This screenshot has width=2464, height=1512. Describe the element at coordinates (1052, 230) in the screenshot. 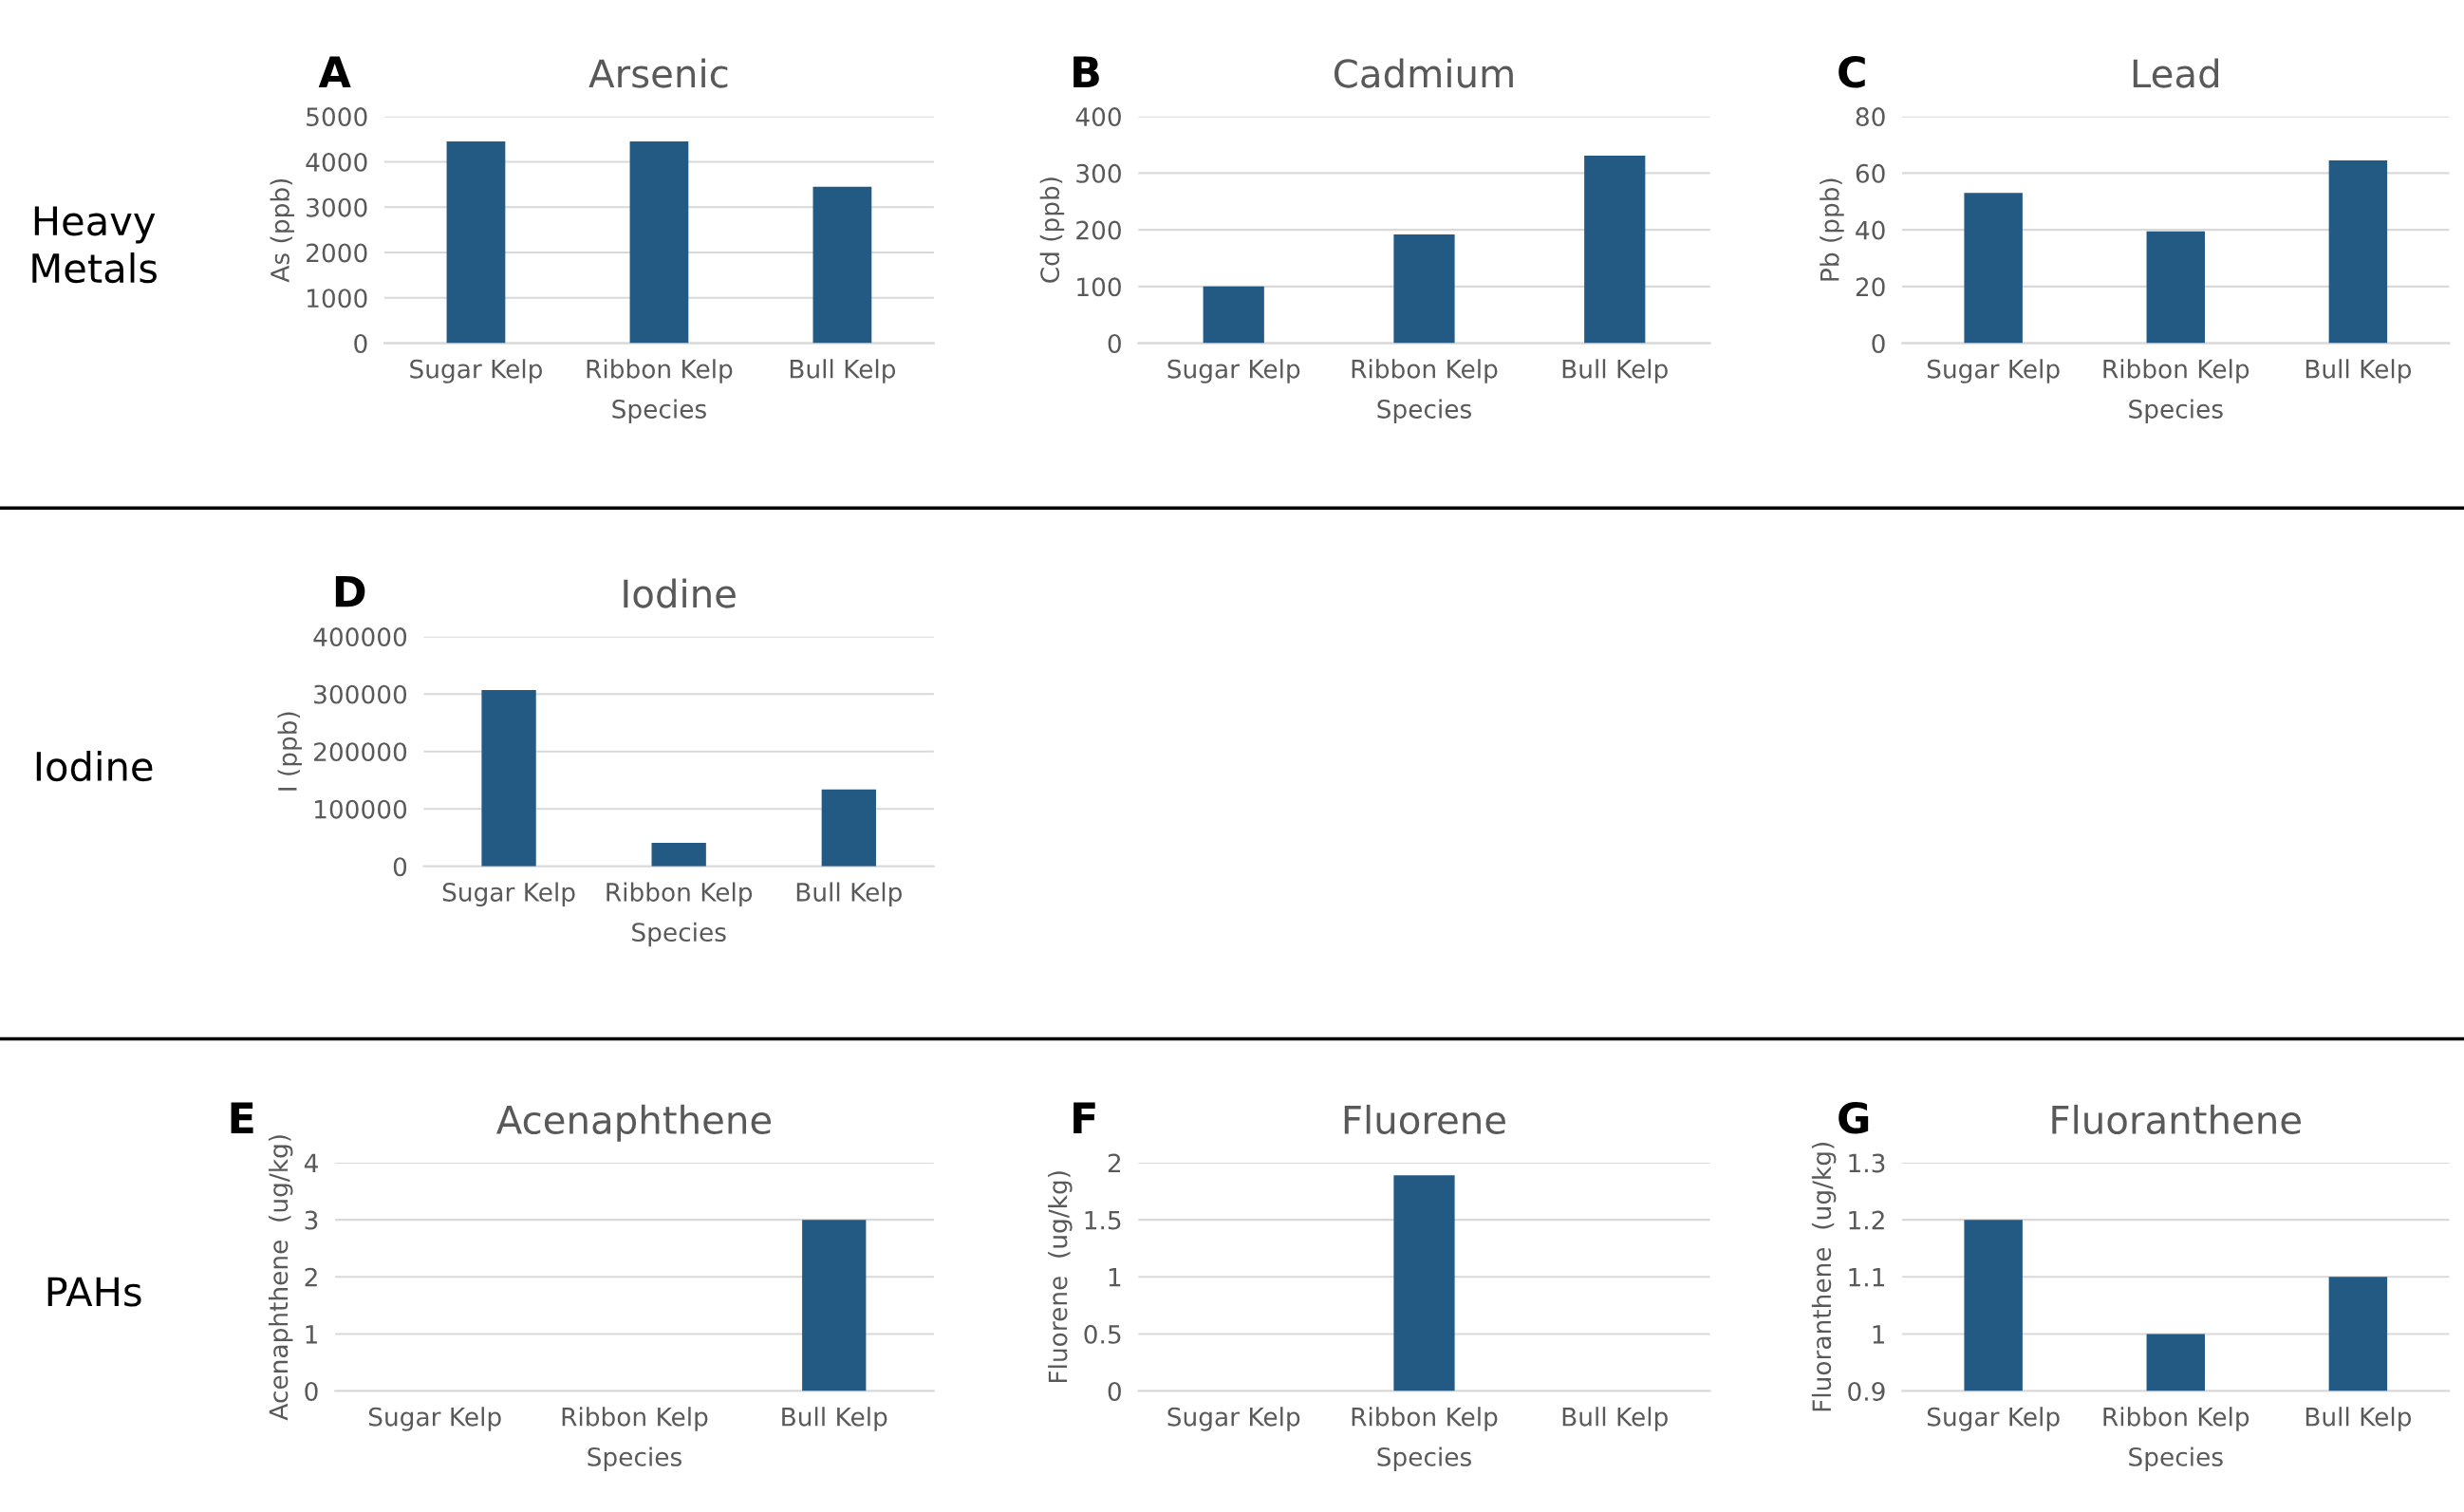

I see `y-axis-title: Cd (ppb)` at that location.